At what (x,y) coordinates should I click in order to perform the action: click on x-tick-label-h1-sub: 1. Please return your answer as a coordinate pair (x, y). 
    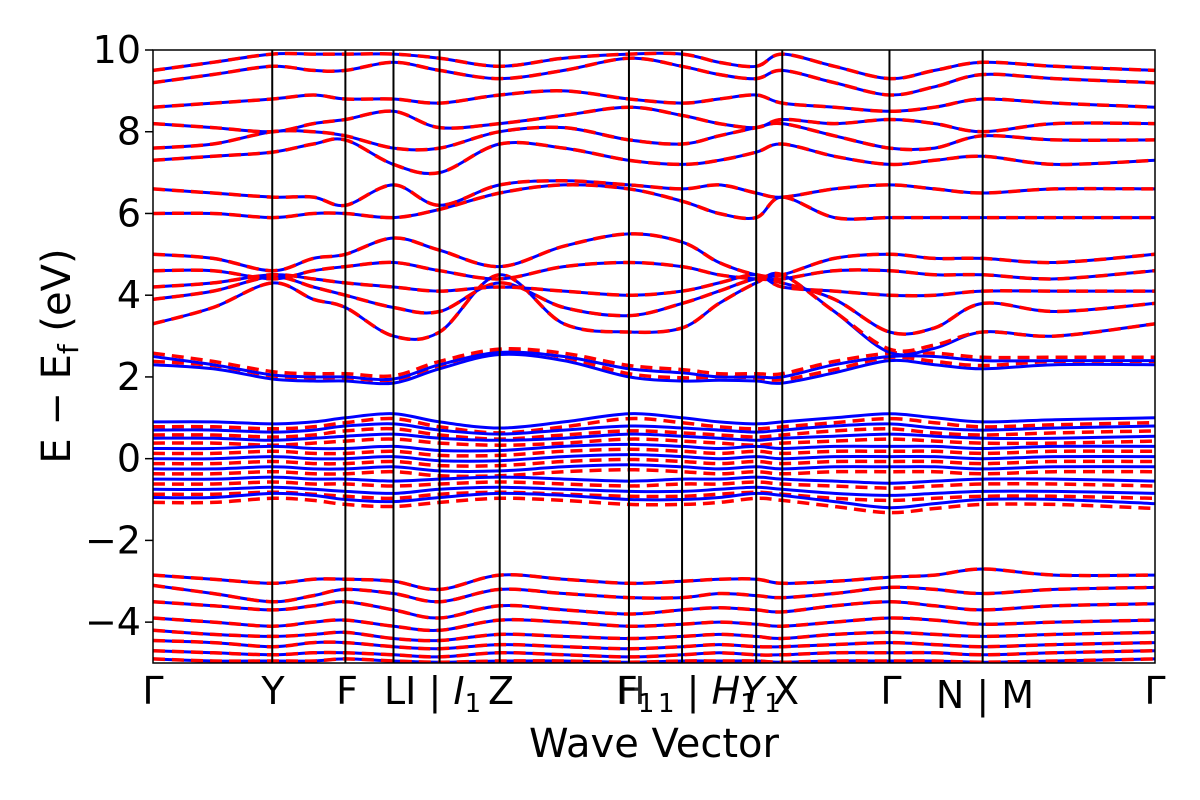
    Looking at the image, I should click on (748, 704).